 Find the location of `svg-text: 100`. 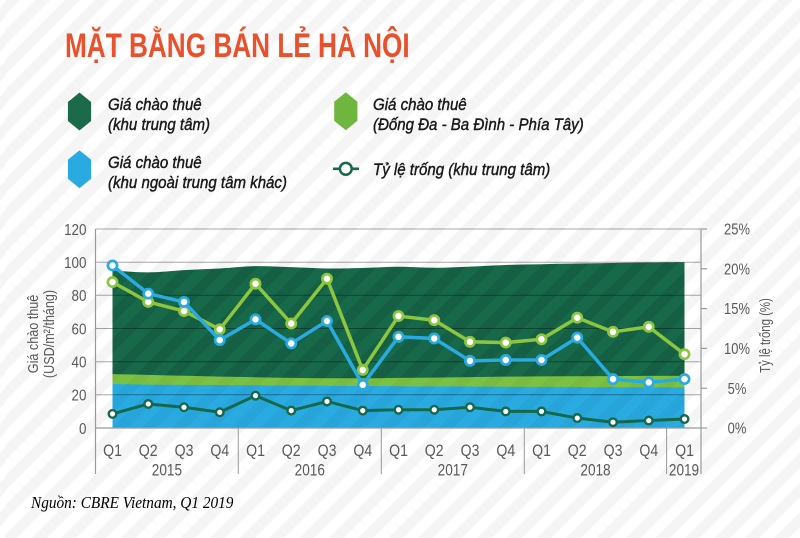

svg-text: 100 is located at coordinates (75, 263).